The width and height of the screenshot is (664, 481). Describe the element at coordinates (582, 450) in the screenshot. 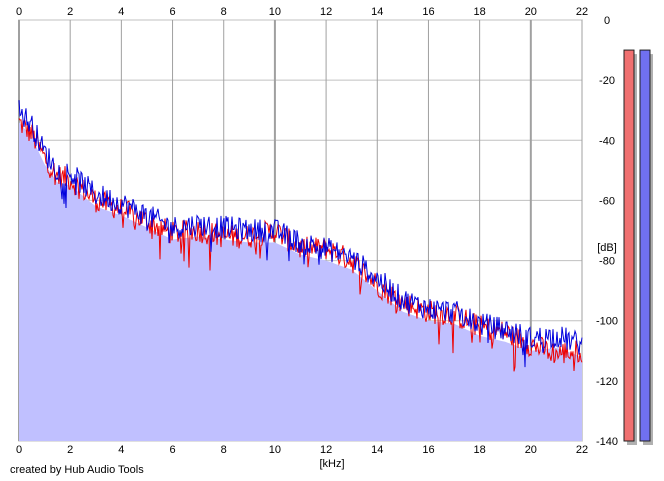

I see `x-tick-label-bottom: 22` at that location.